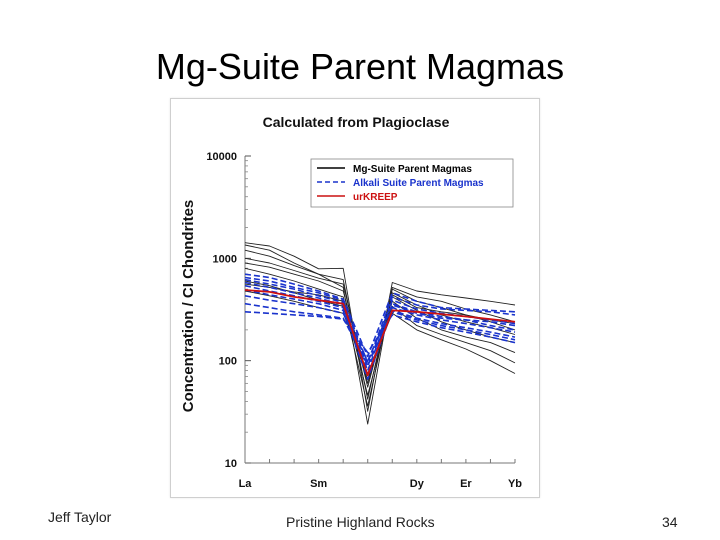 The width and height of the screenshot is (720, 540). Describe the element at coordinates (318, 484) in the screenshot. I see `x-tick-label: Sm` at that location.